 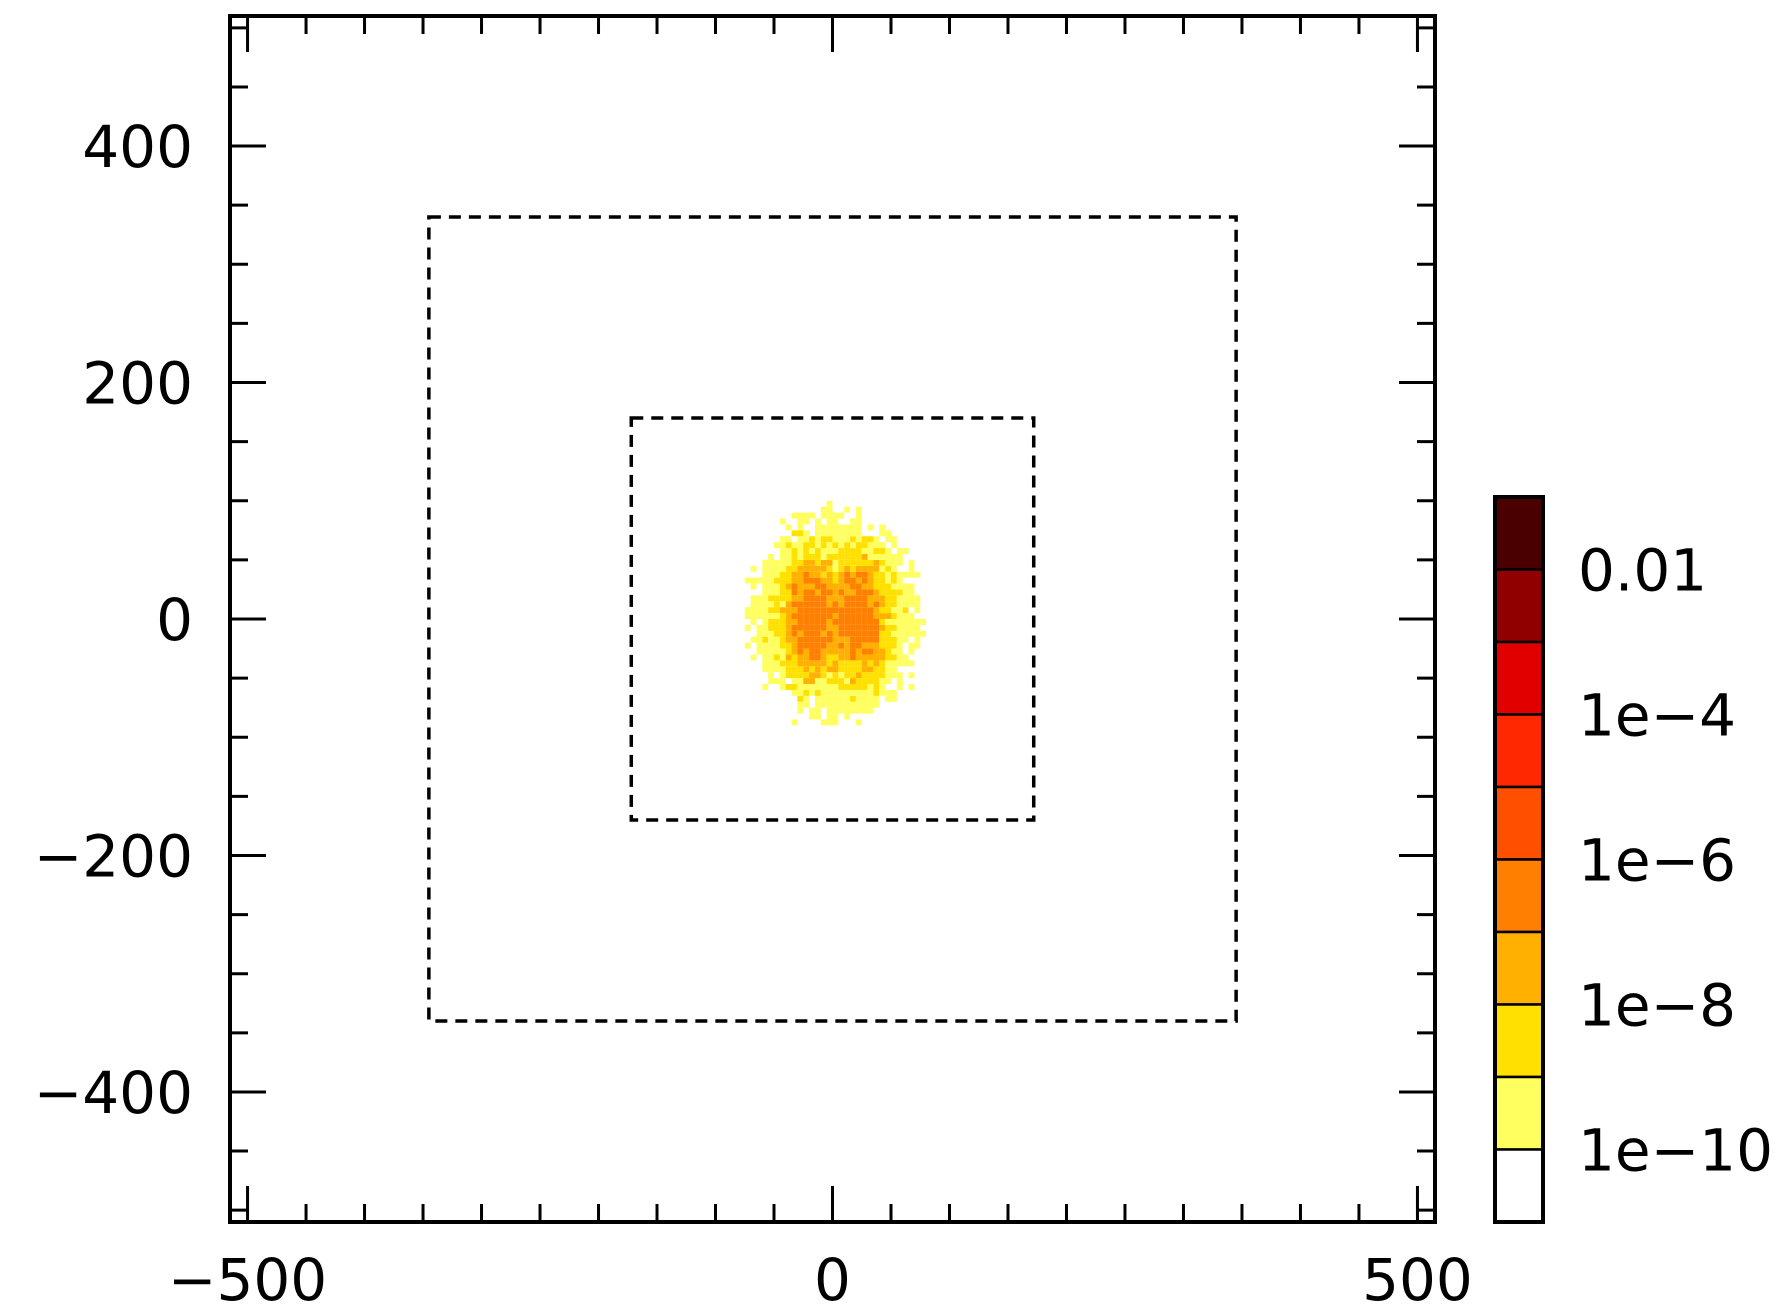 What do you see at coordinates (137, 384) in the screenshot?
I see `y-tick-label: 200` at bounding box center [137, 384].